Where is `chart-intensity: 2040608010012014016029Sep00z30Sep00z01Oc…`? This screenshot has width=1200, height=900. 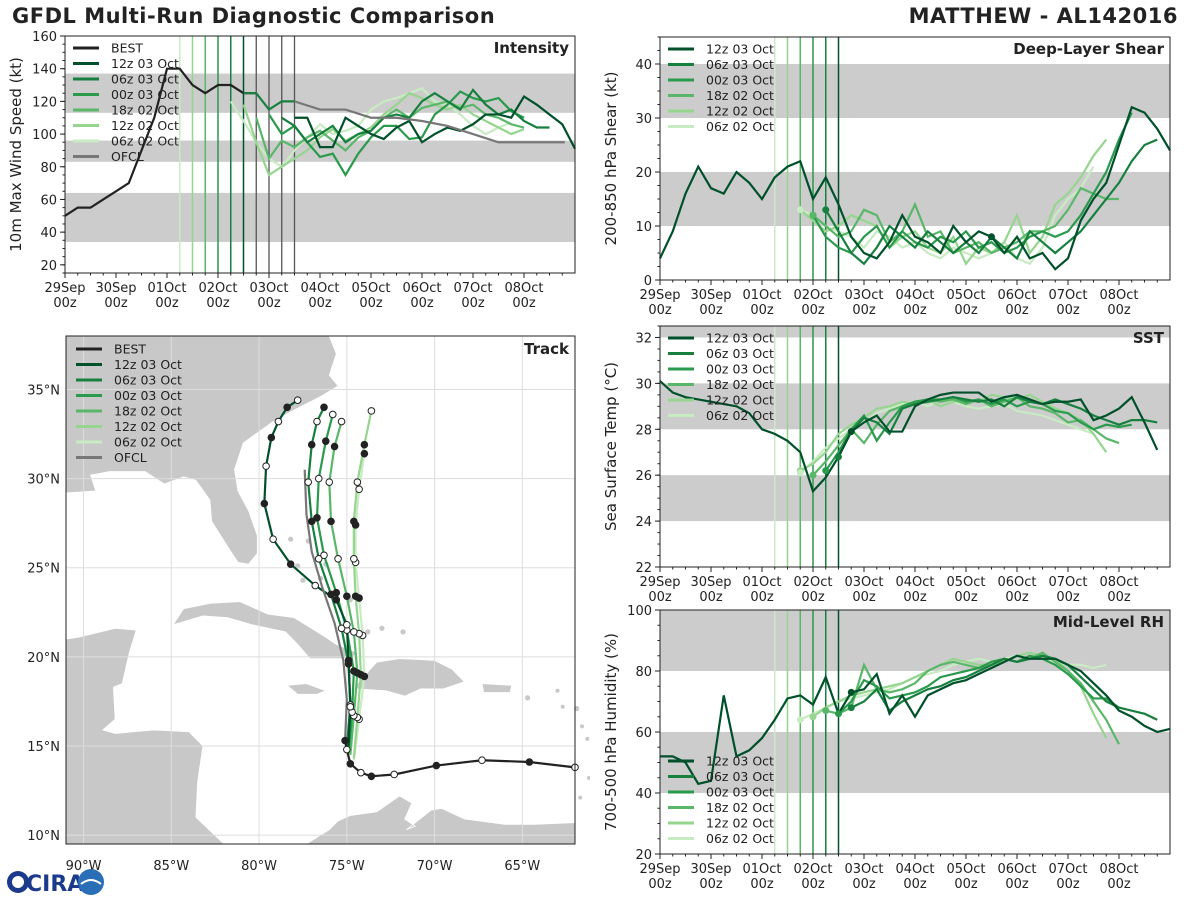 chart-intensity: 2040608010012014016029Sep00z30Sep00z01Oc… is located at coordinates (291, 170).